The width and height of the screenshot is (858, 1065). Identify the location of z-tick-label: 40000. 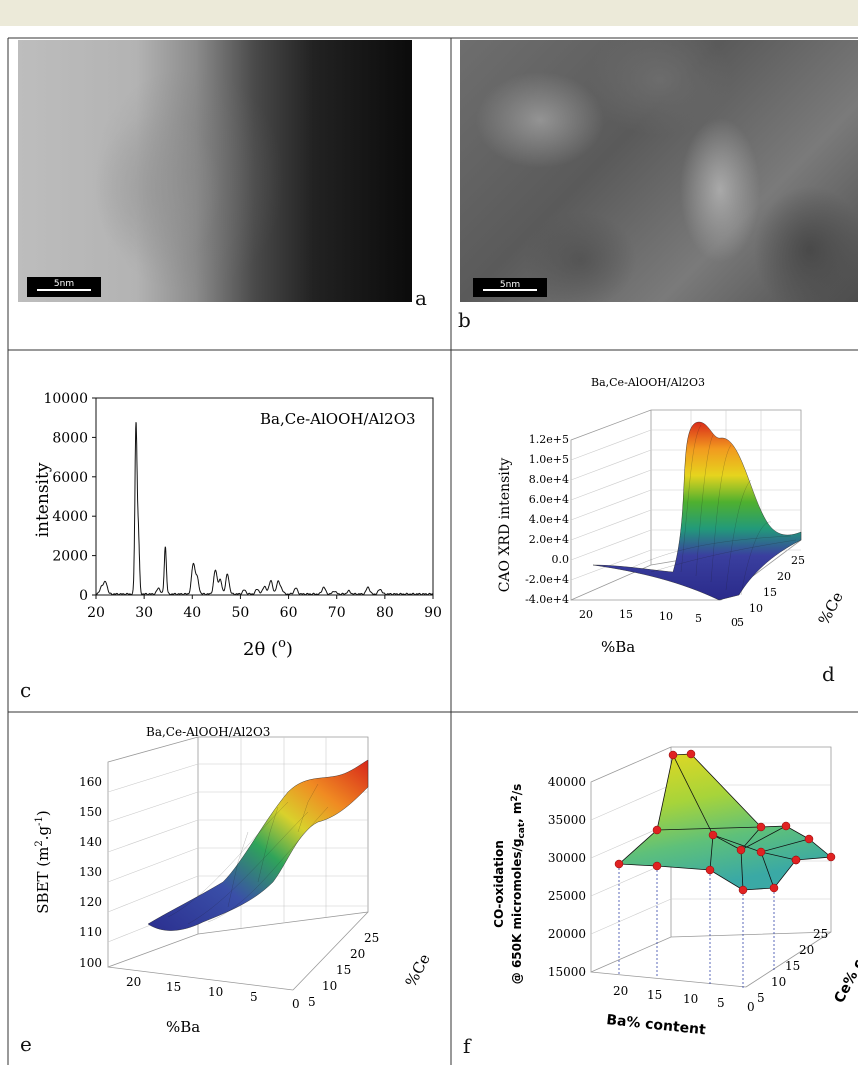
(567, 782).